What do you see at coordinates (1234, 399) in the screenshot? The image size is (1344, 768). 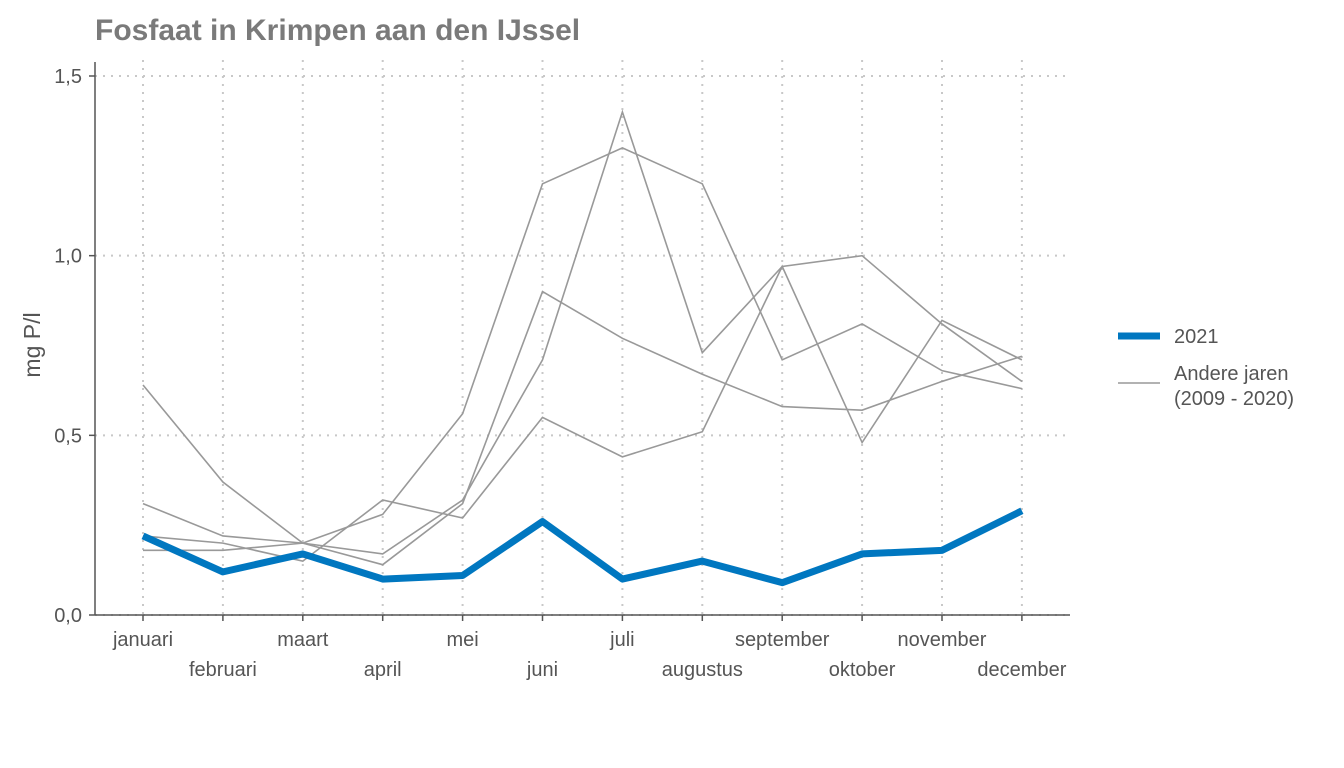 I see `legend-label-other-years-2: (2009 - 2020)` at bounding box center [1234, 399].